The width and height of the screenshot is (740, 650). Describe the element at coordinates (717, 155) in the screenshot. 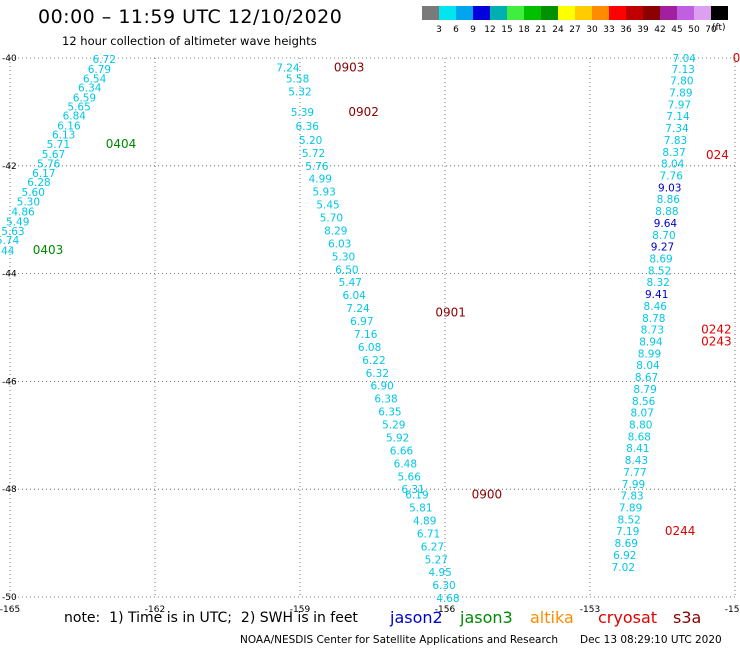

I see `pass-time-label: 024` at that location.